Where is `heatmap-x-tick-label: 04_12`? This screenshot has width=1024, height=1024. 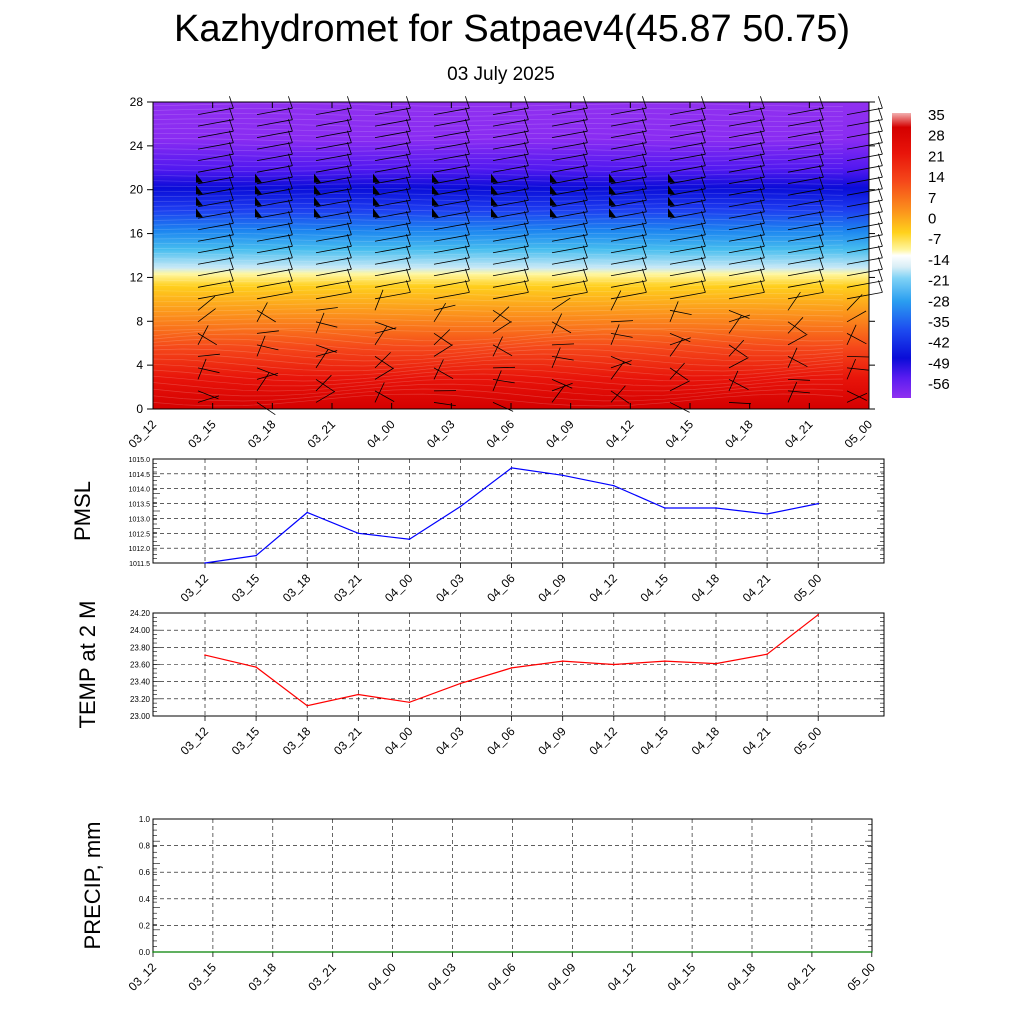 heatmap-x-tick-label: 04_12 is located at coordinates (620, 434).